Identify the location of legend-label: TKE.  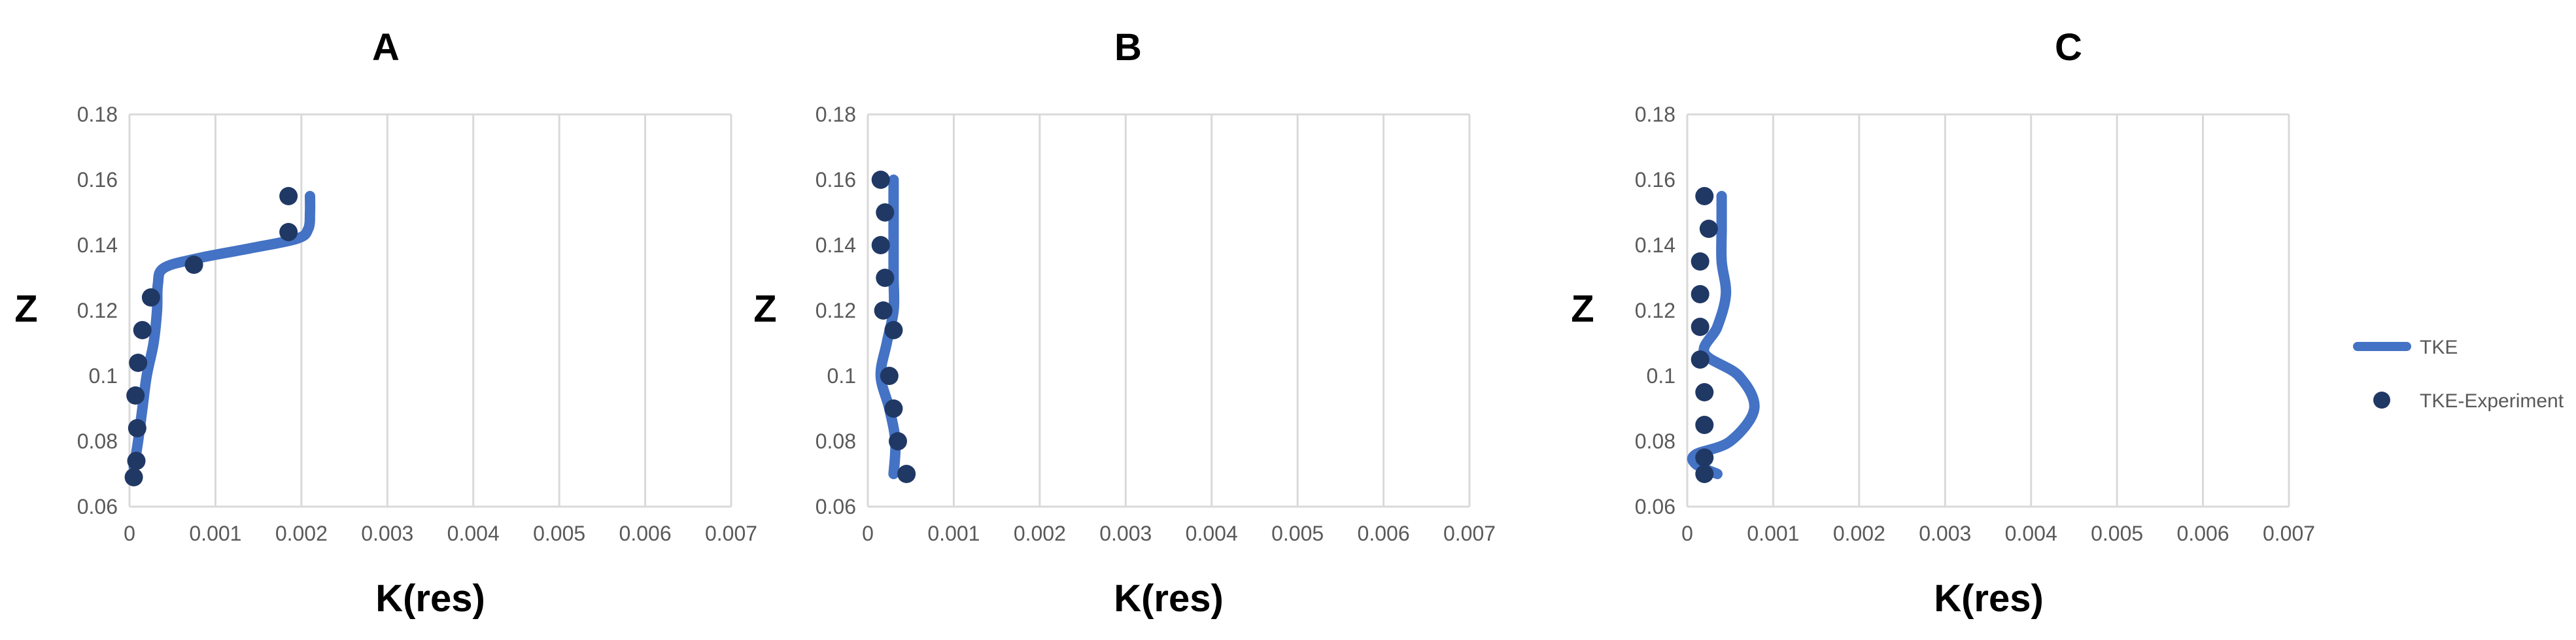
(2439, 347).